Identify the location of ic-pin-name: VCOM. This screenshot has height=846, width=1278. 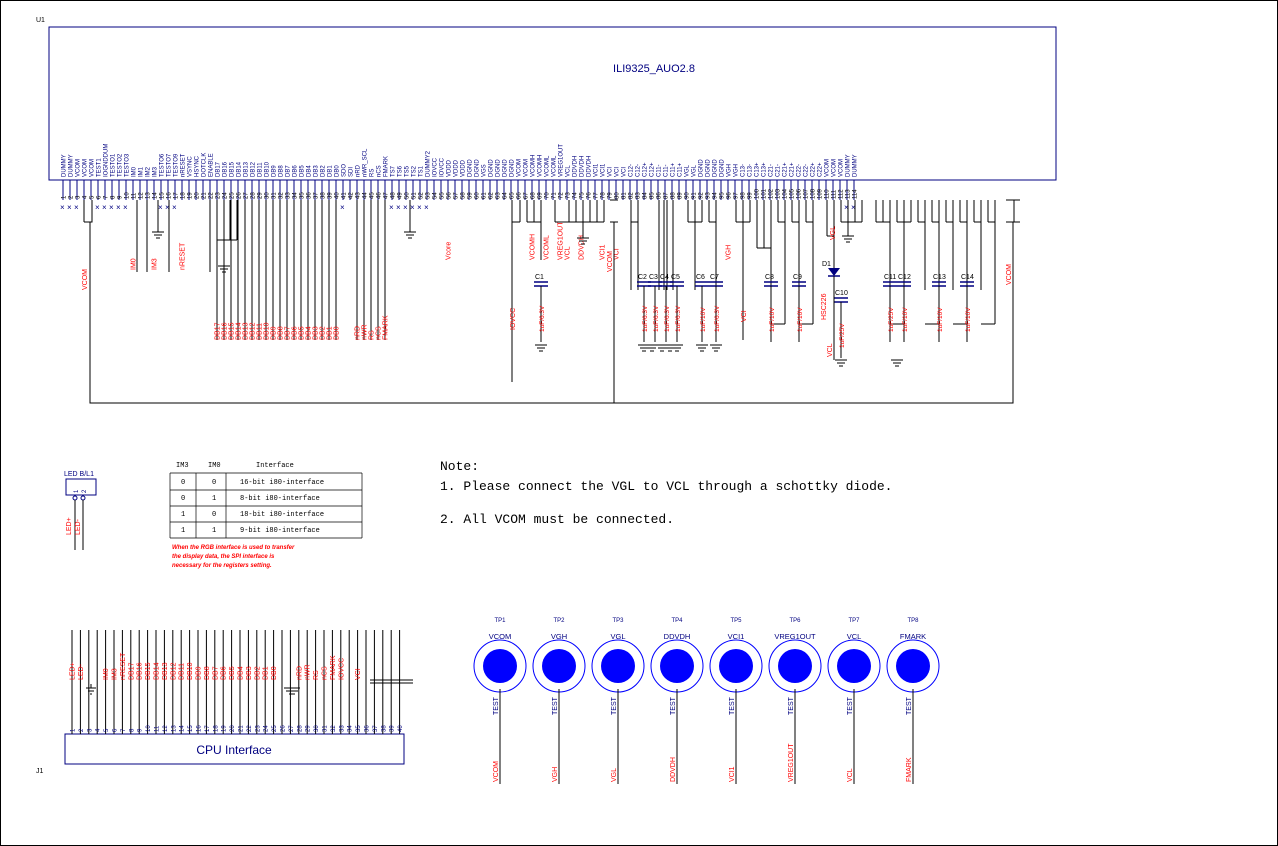
(527, 168).